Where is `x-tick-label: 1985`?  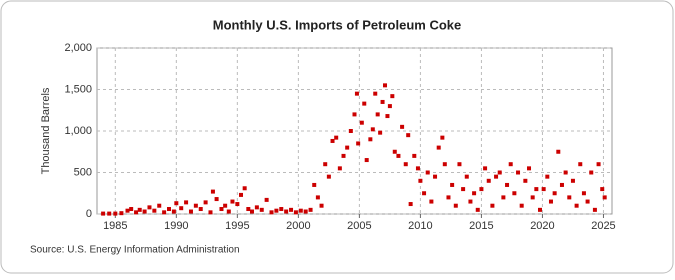
x-tick-label: 1985 is located at coordinates (115, 226).